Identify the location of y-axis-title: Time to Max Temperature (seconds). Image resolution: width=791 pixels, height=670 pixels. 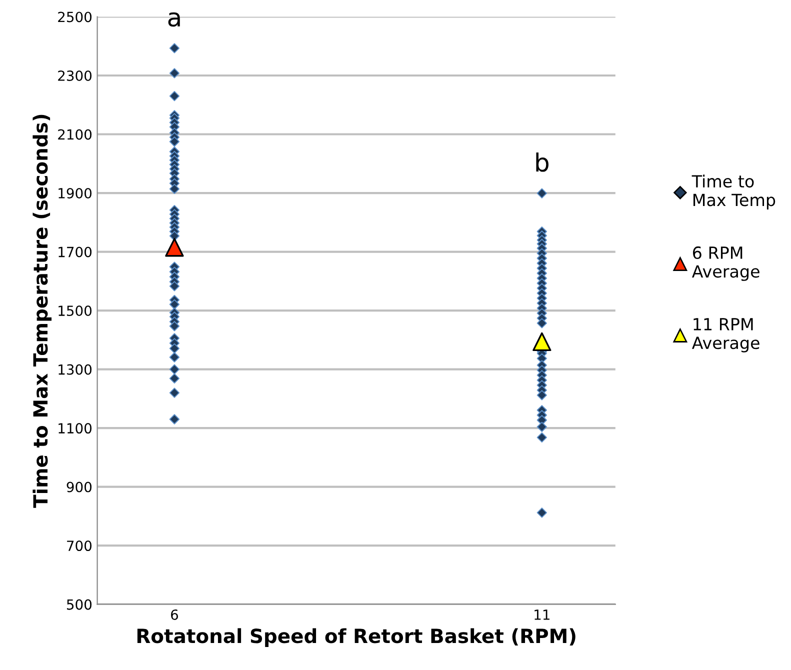
(42, 311).